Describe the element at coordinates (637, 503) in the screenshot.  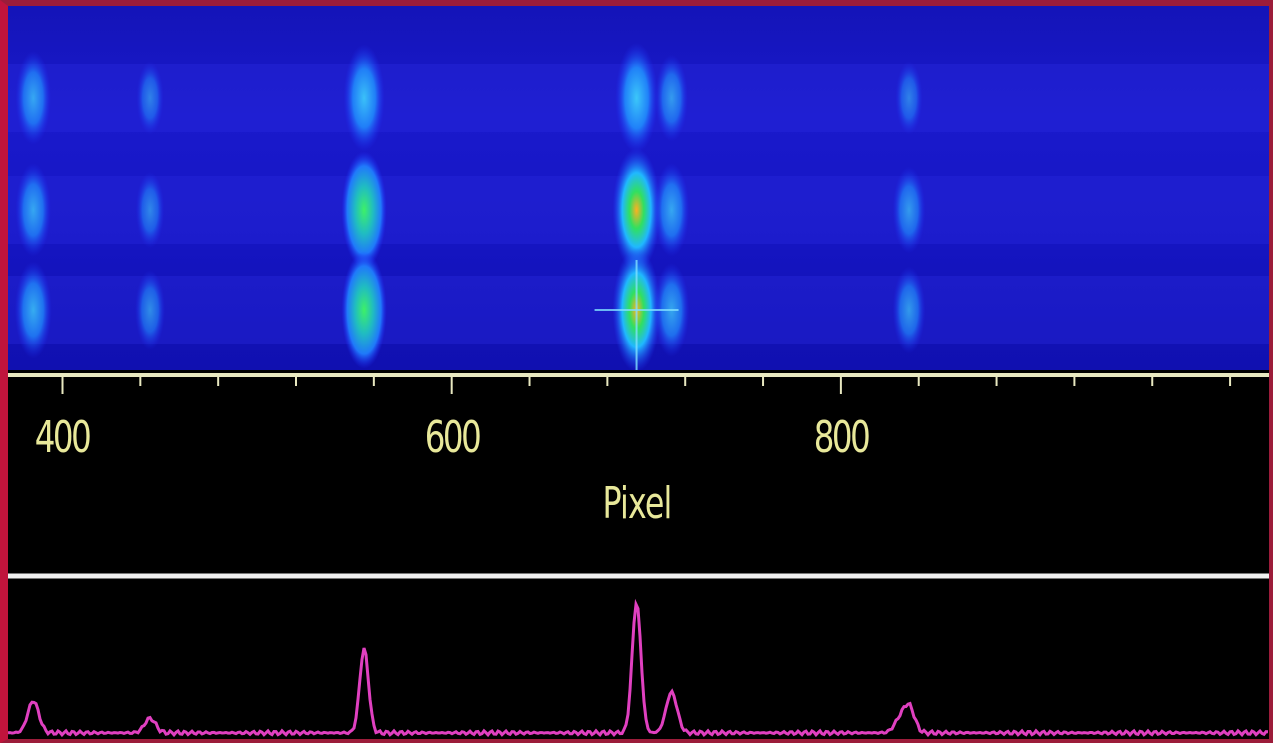
I see `axis-title: Pixel` at that location.